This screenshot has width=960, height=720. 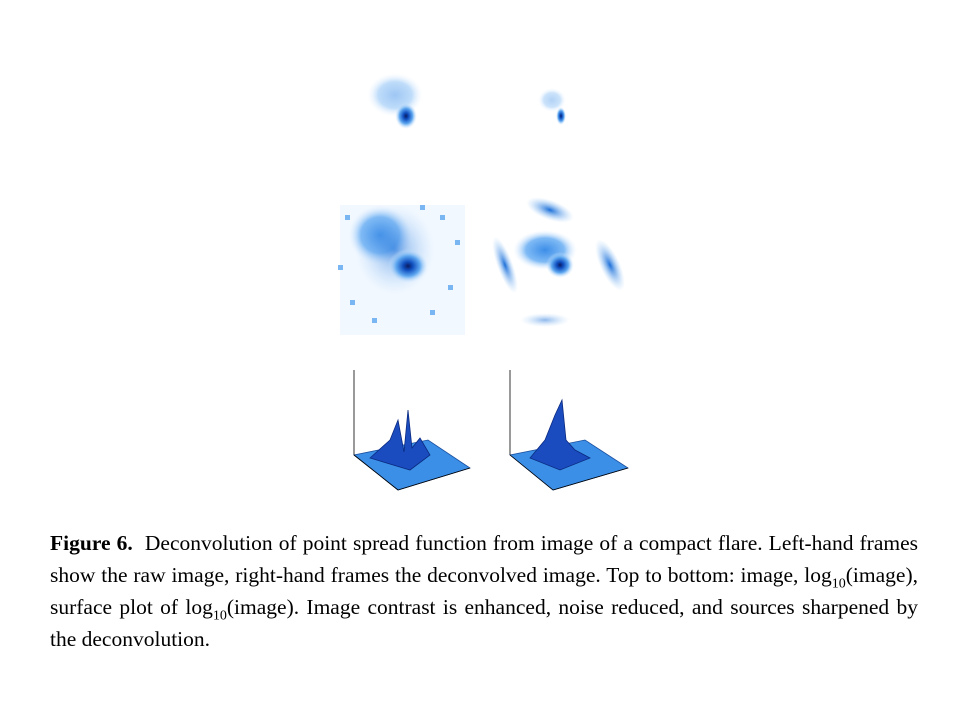 I want to click on raw-surface-plot, so click(x=412, y=430).